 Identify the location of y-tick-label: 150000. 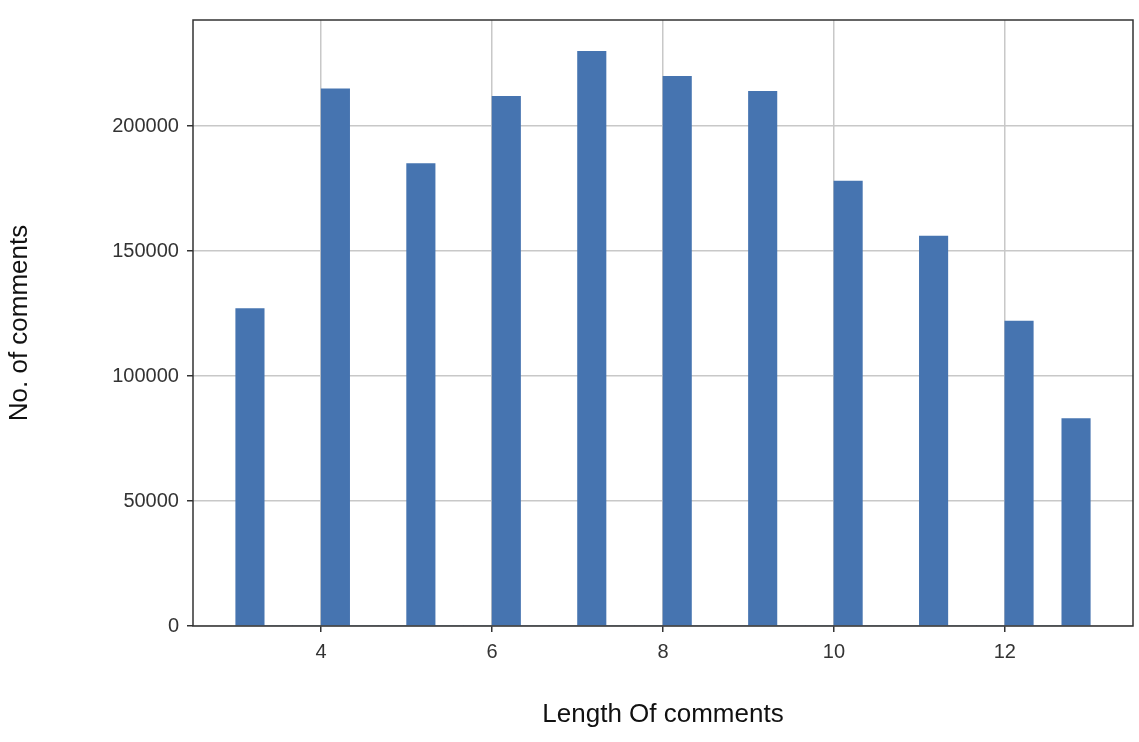
(145, 249).